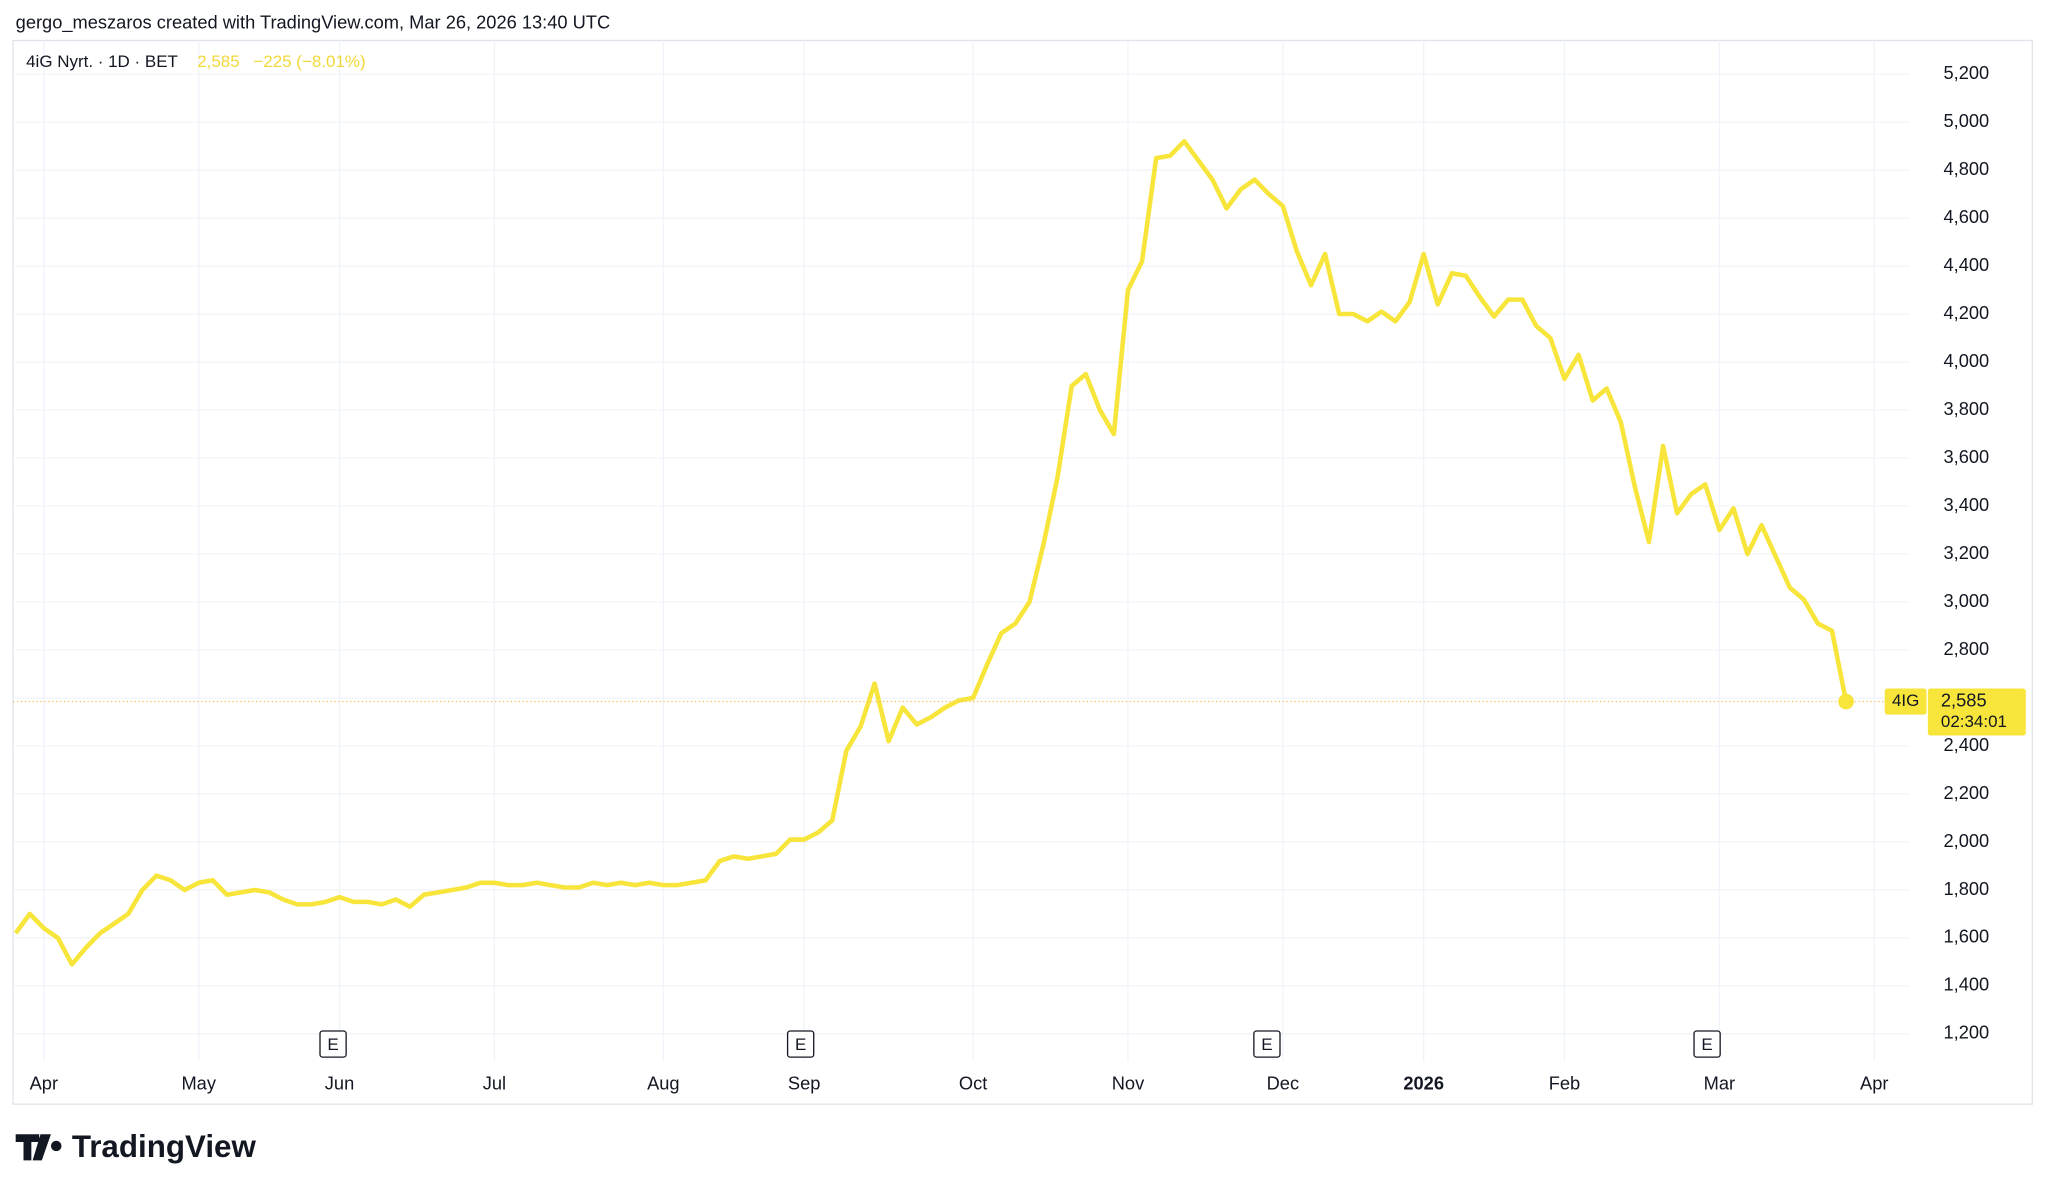 This screenshot has height=1193, width=2048. What do you see at coordinates (1423, 1082) in the screenshot?
I see `x-tick-label: 2026` at bounding box center [1423, 1082].